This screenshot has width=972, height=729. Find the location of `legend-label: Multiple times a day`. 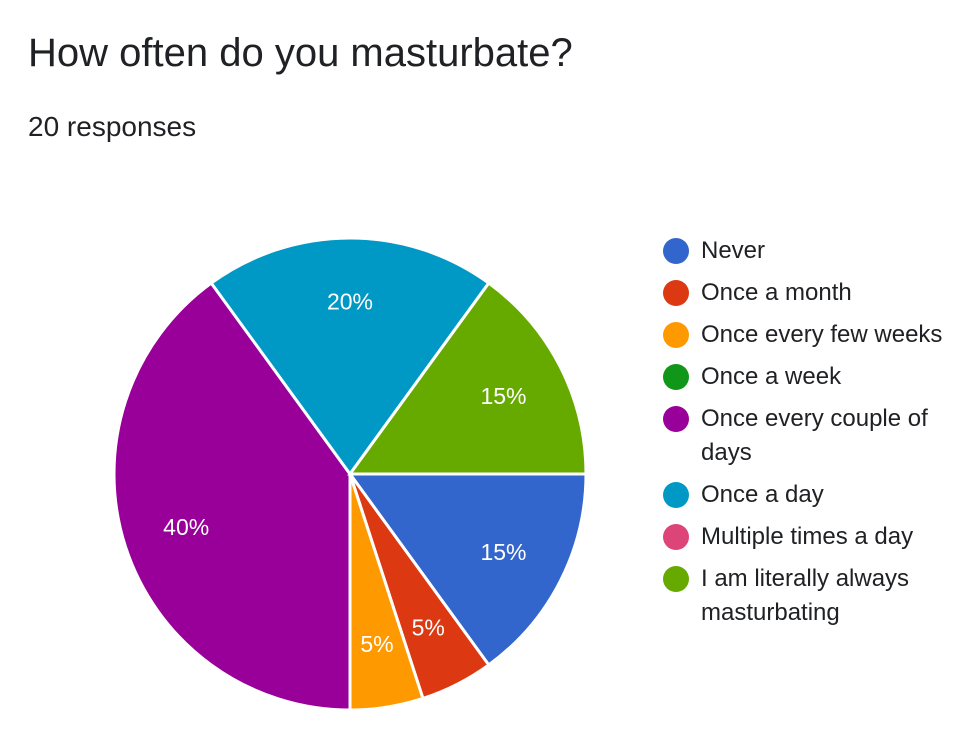

legend-label: Multiple times a day is located at coordinates (807, 536).